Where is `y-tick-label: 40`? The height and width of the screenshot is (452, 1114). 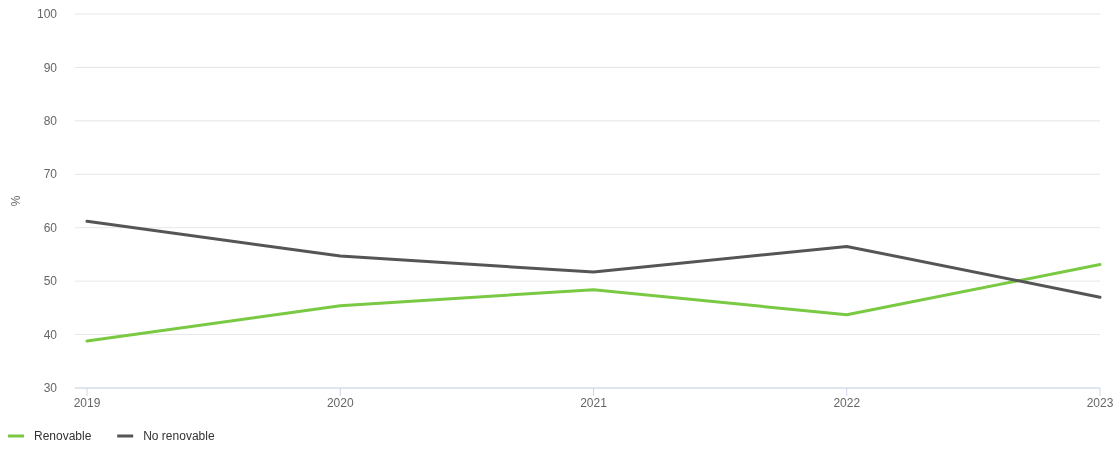
y-tick-label: 40 is located at coordinates (50, 334).